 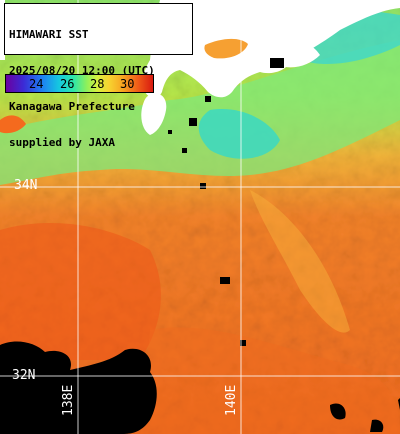 What do you see at coordinates (24, 375) in the screenshot?
I see `grid-label-lat-32: 32N` at bounding box center [24, 375].